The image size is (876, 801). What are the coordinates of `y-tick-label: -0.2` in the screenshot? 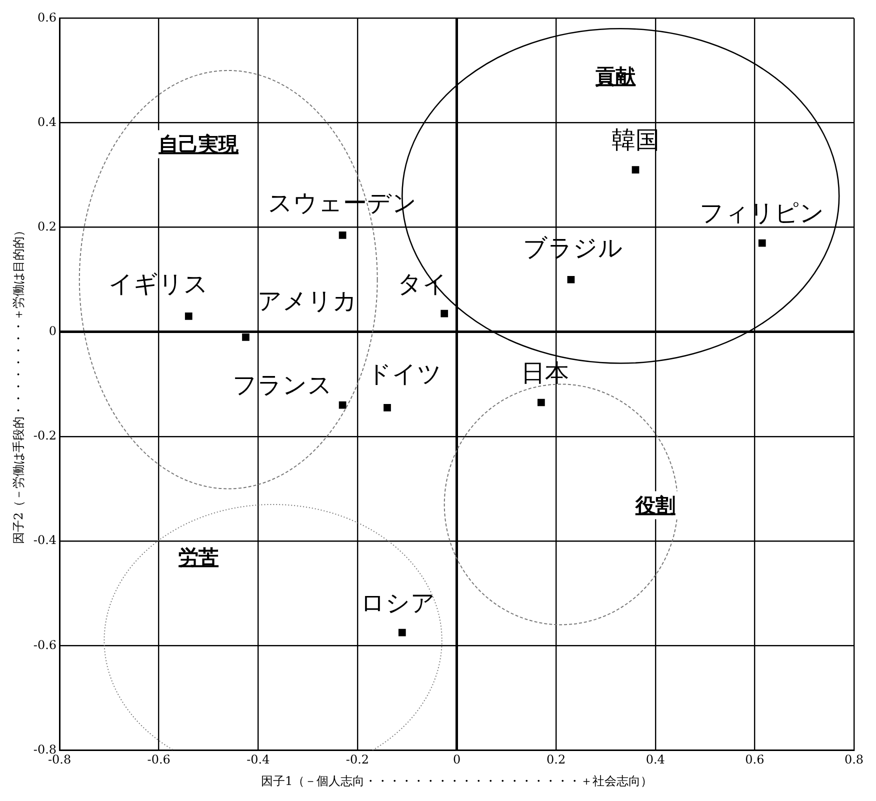 It's located at (45, 435).